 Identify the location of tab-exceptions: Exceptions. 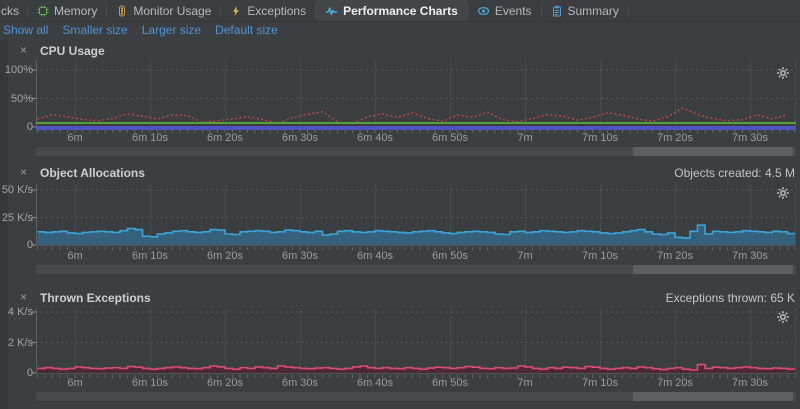
(268, 10).